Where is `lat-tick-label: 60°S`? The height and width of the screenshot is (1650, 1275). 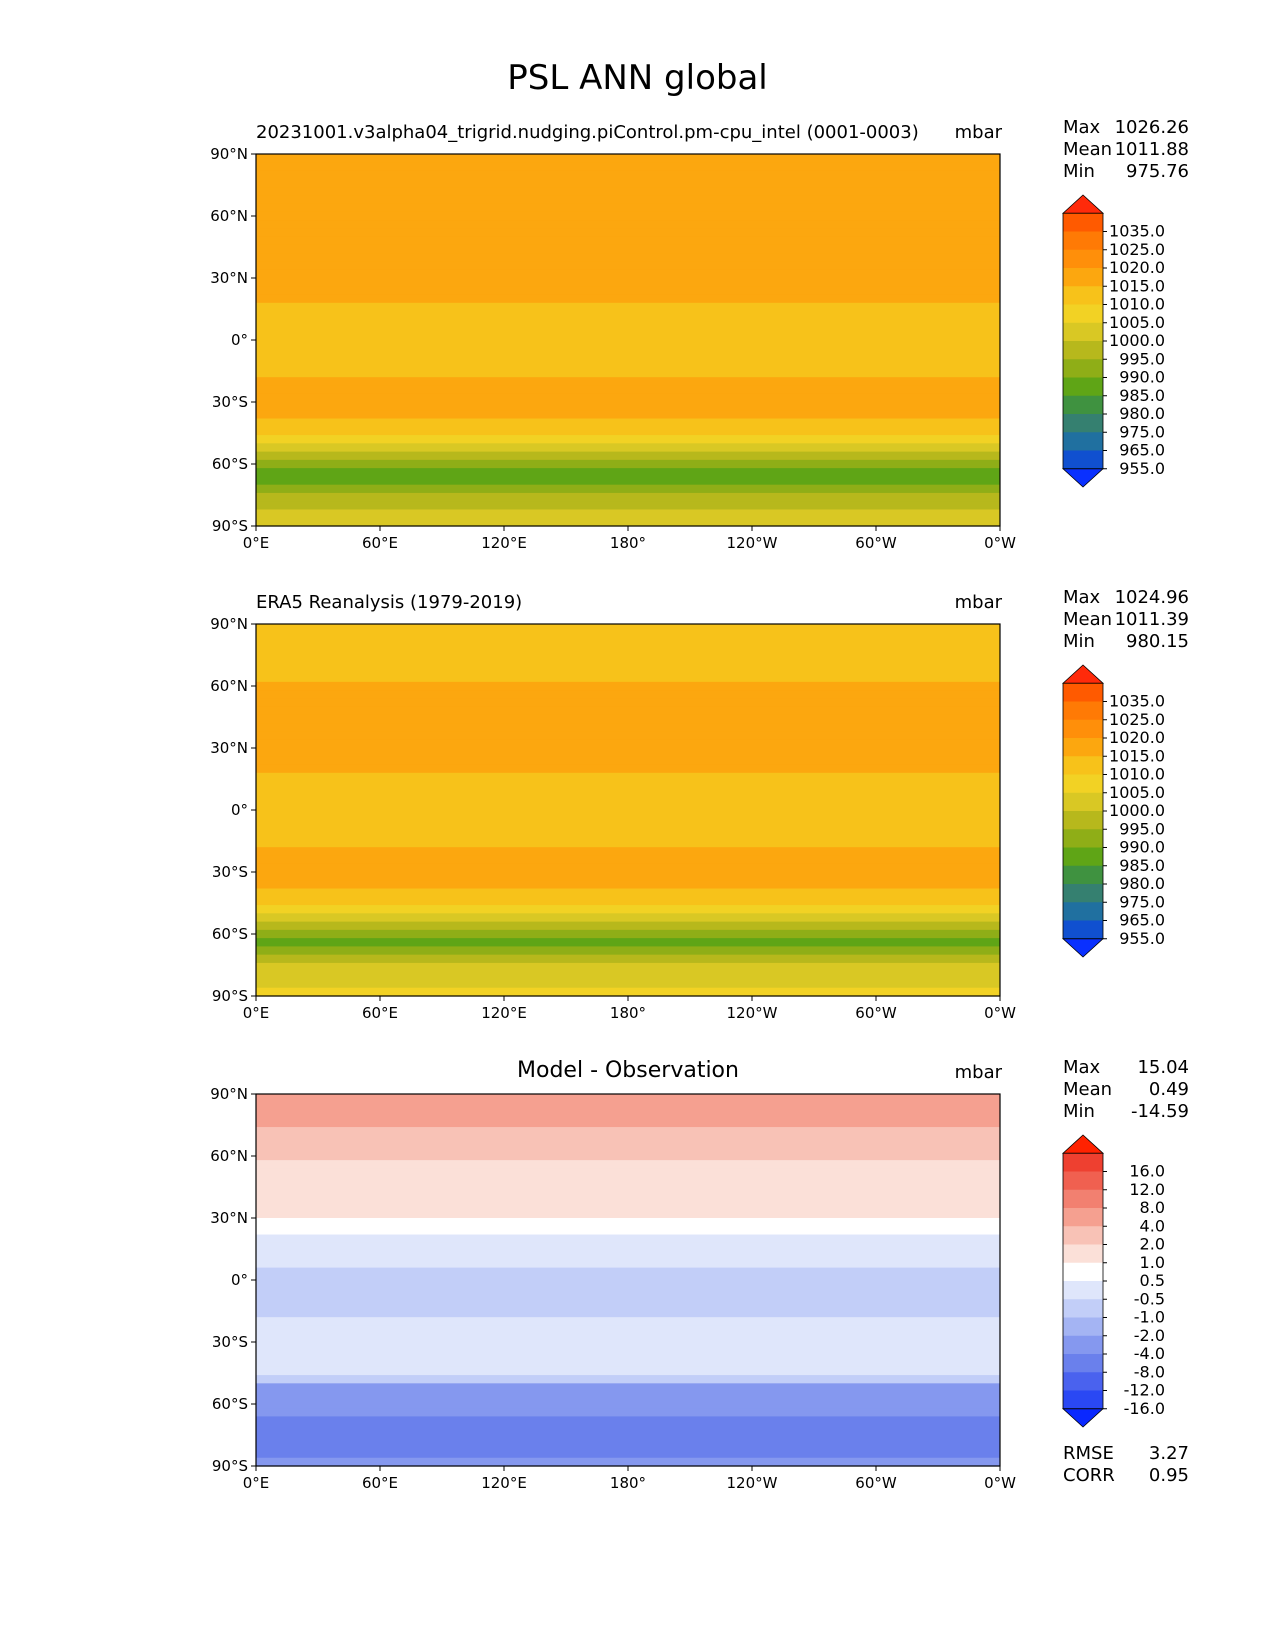 lat-tick-label: 60°S is located at coordinates (230, 464).